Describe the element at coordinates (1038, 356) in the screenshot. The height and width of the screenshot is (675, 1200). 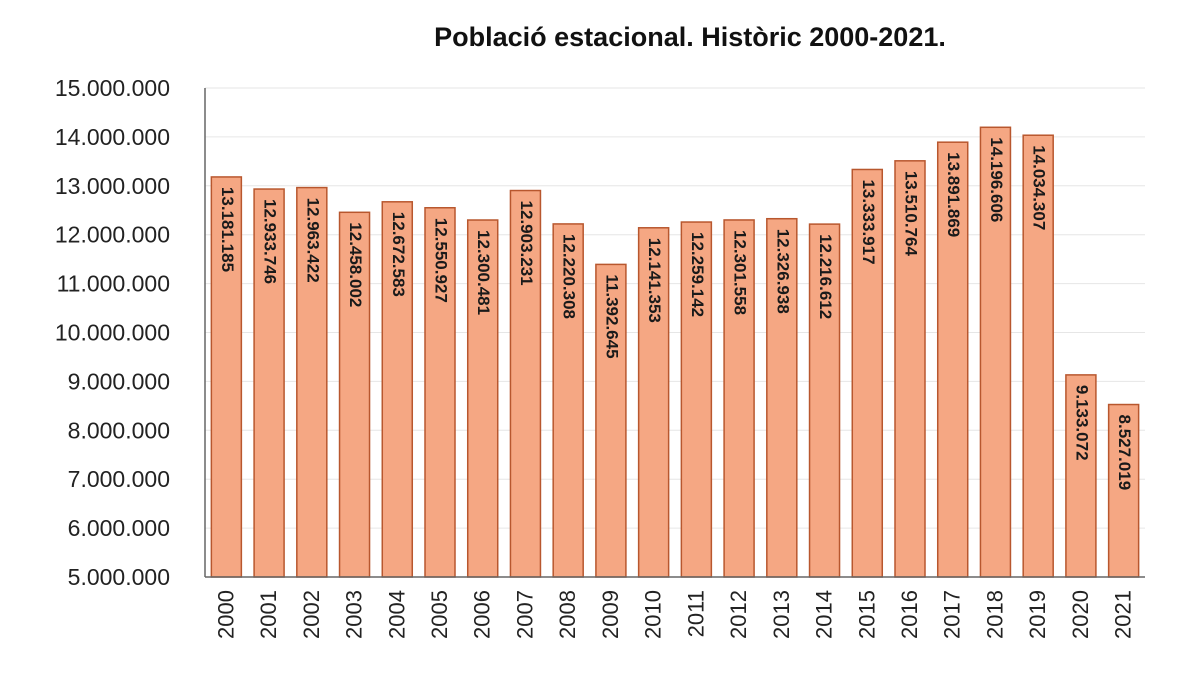
I see `bar-2019` at that location.